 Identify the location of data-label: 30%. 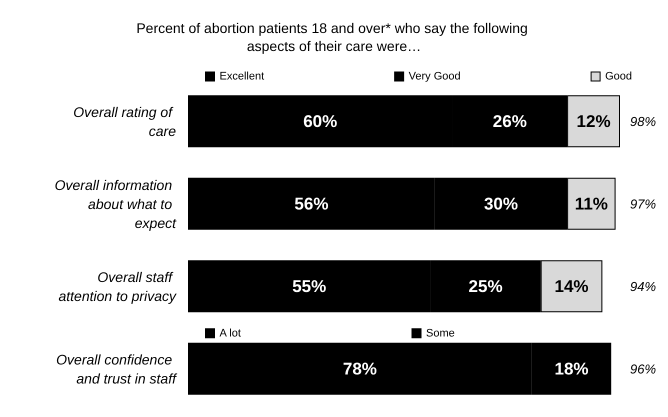
(501, 204).